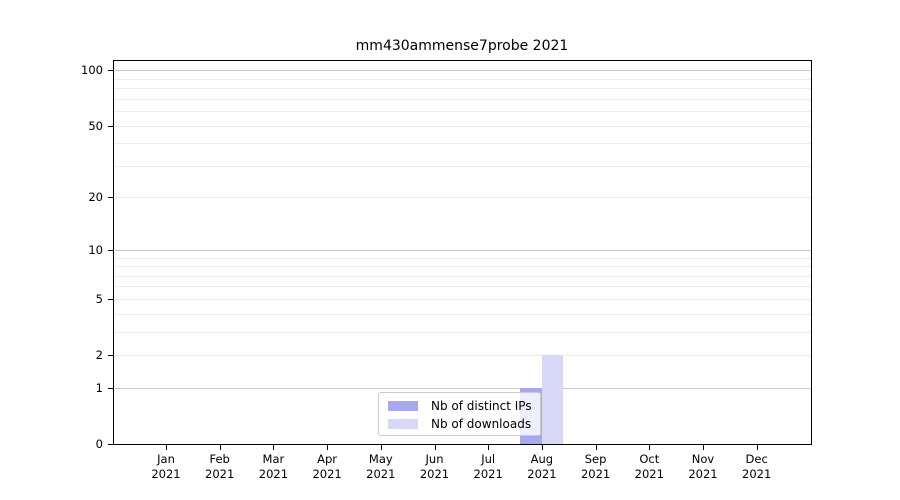 Image resolution: width=900 pixels, height=500 pixels. What do you see at coordinates (166, 466) in the screenshot?
I see `x-tick-label-jan: Jan 2021` at bounding box center [166, 466].